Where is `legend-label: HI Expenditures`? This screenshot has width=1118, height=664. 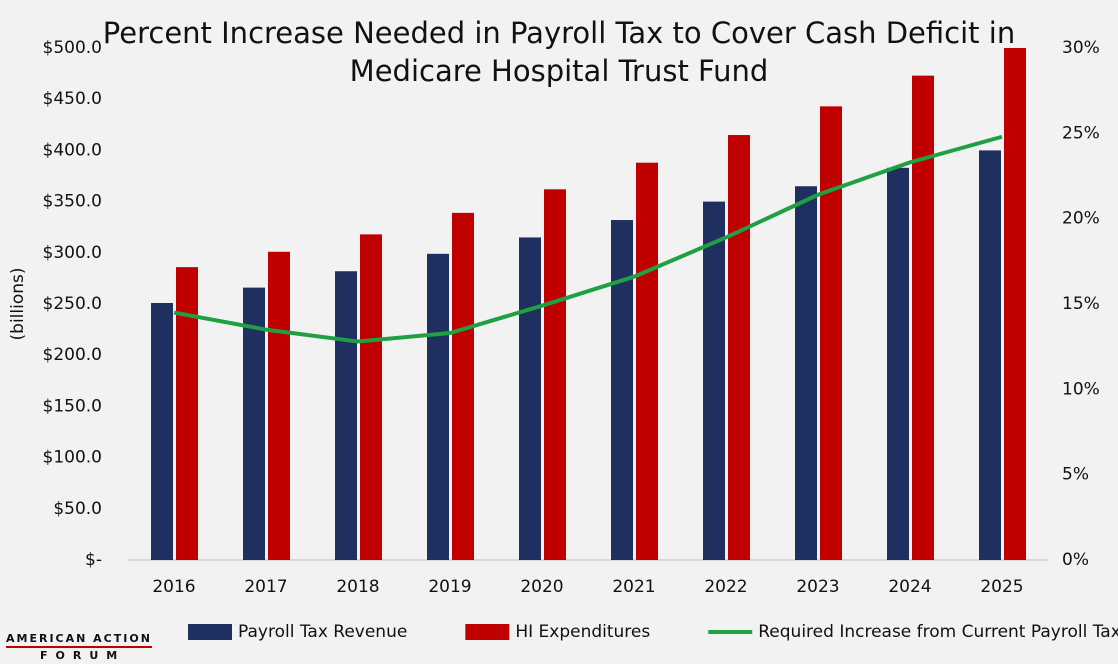
legend-label: HI Expenditures is located at coordinates (582, 632).